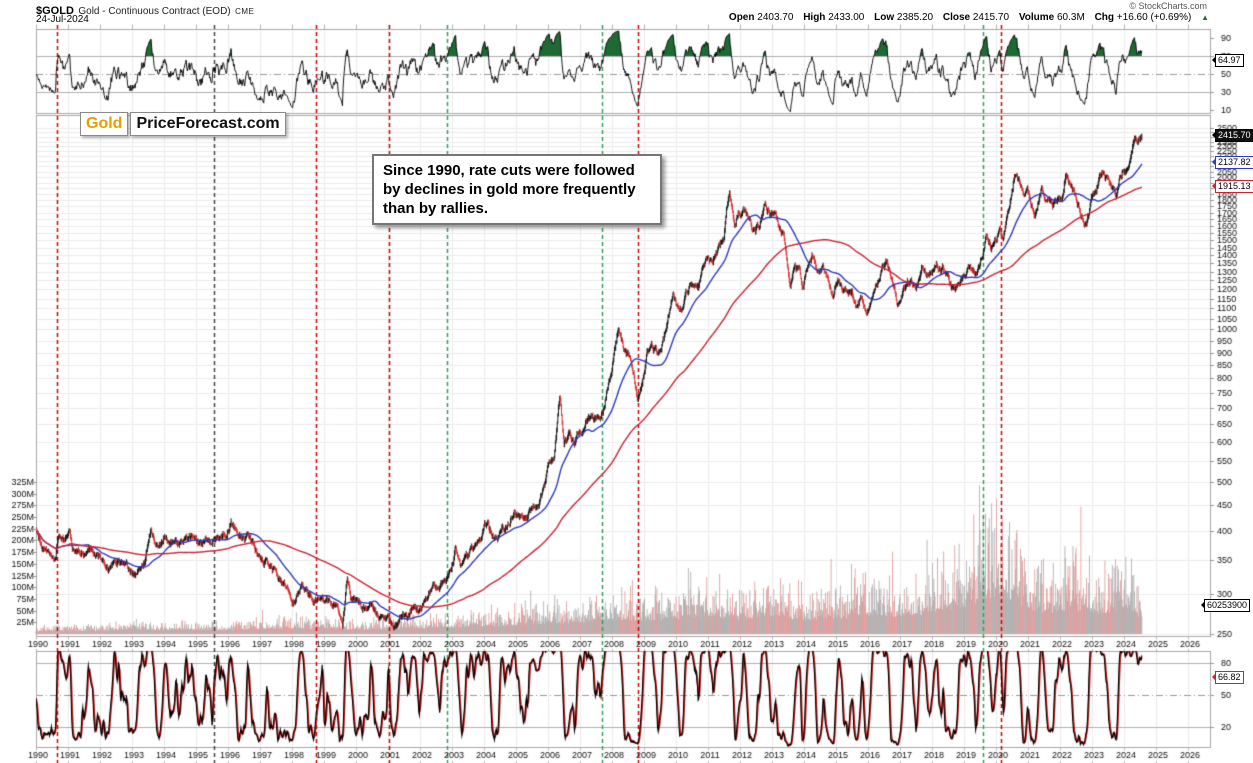  Describe the element at coordinates (991, 17) in the screenshot. I see `close-value: 2415.70` at that location.